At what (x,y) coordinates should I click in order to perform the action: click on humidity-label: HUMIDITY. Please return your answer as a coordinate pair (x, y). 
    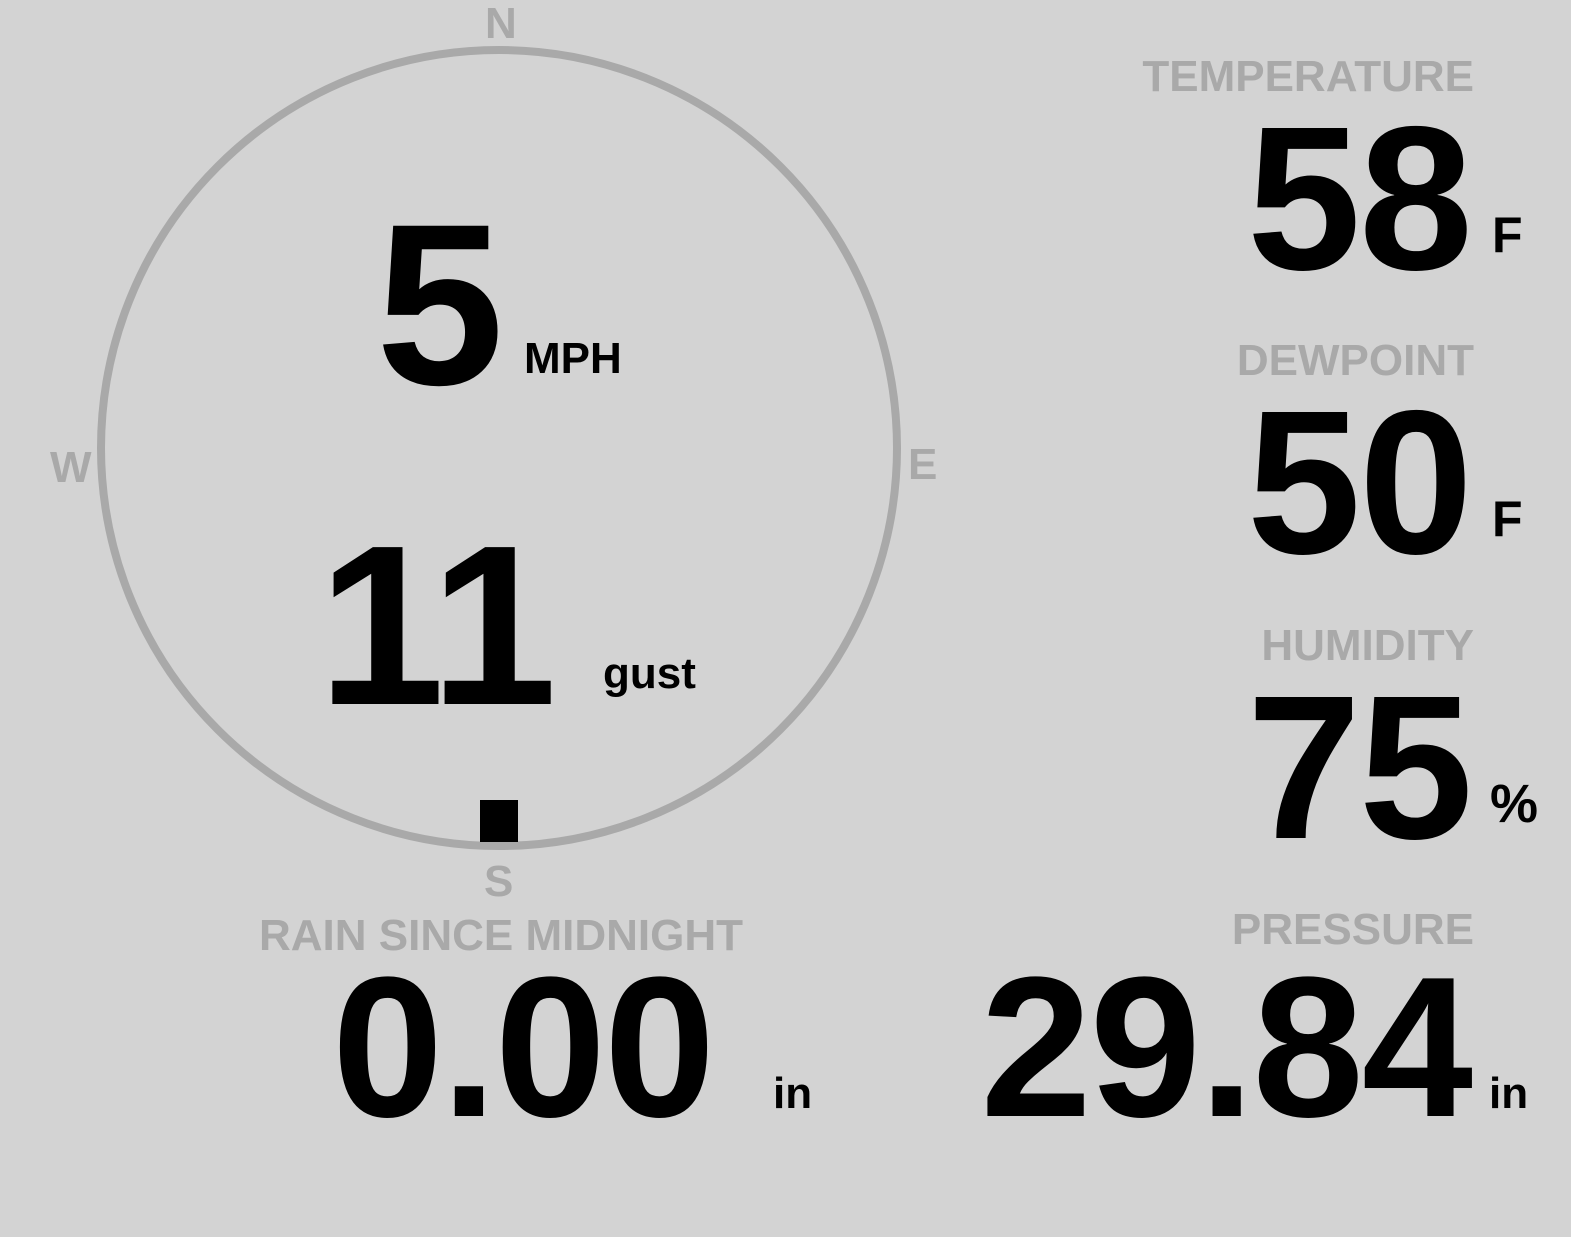
    Looking at the image, I should click on (1367, 645).